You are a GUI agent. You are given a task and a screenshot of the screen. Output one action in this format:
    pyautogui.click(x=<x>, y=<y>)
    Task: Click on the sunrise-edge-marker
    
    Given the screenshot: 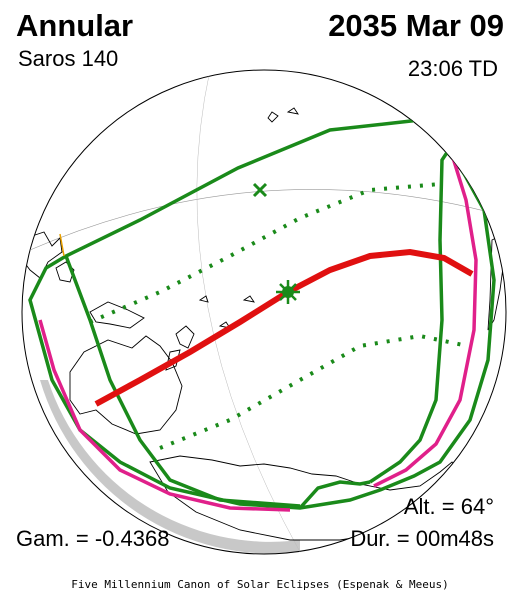 What is the action you would take?
    pyautogui.click(x=62, y=245)
    